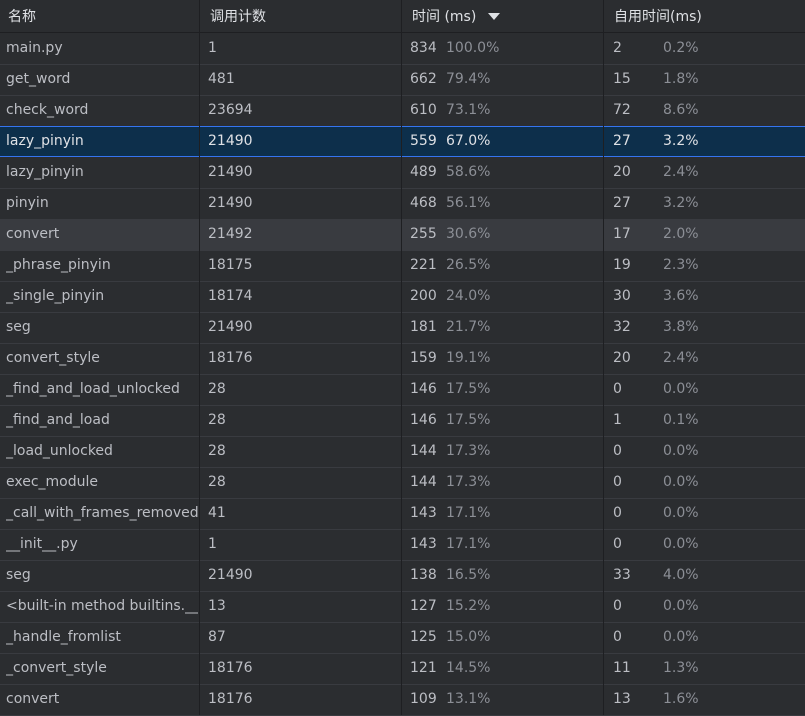 The width and height of the screenshot is (805, 716). I want to click on time-percent-cell: 73.1%, so click(468, 110).